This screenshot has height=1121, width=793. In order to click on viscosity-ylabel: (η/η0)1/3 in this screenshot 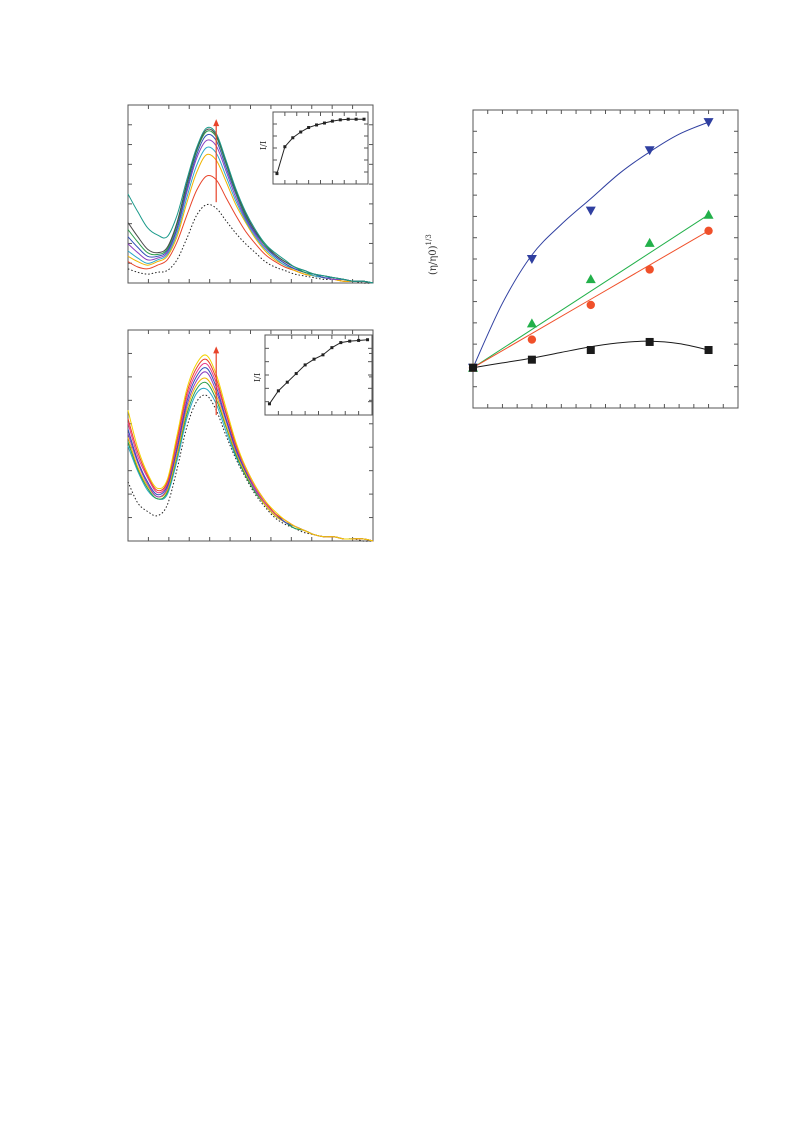, I will do `click(432, 254)`.